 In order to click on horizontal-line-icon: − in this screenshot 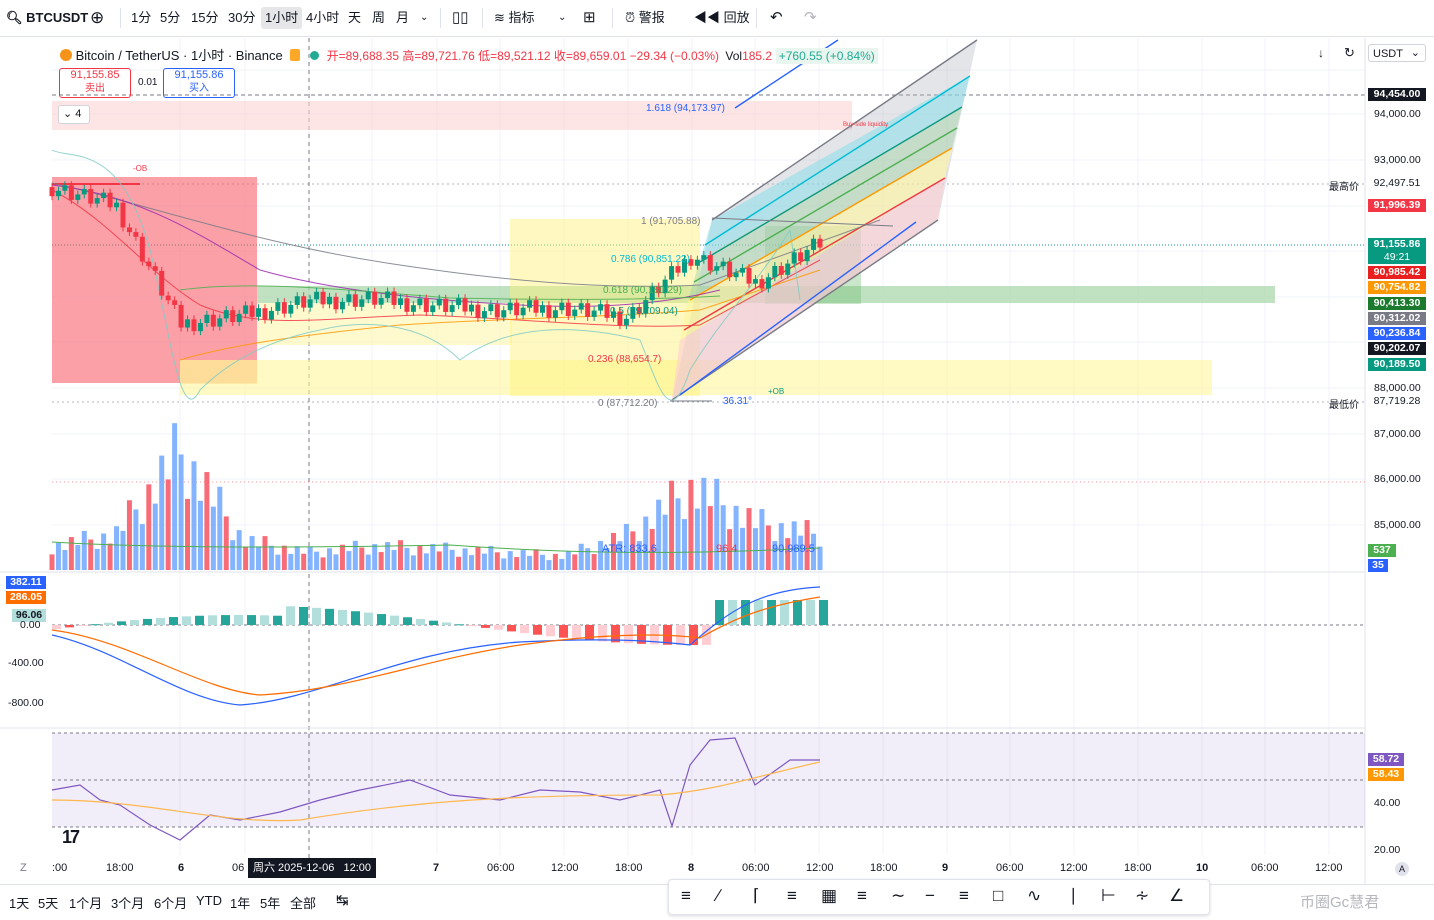, I will do `click(930, 895)`.